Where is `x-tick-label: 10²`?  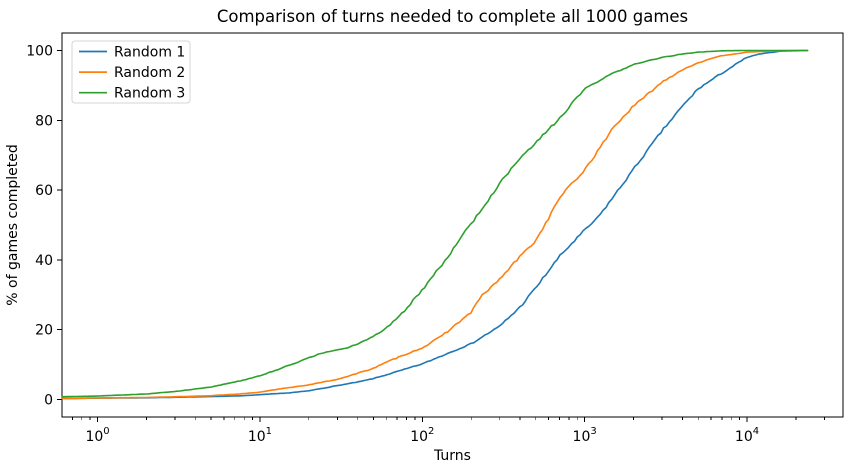 x-tick-label: 10² is located at coordinates (422, 435).